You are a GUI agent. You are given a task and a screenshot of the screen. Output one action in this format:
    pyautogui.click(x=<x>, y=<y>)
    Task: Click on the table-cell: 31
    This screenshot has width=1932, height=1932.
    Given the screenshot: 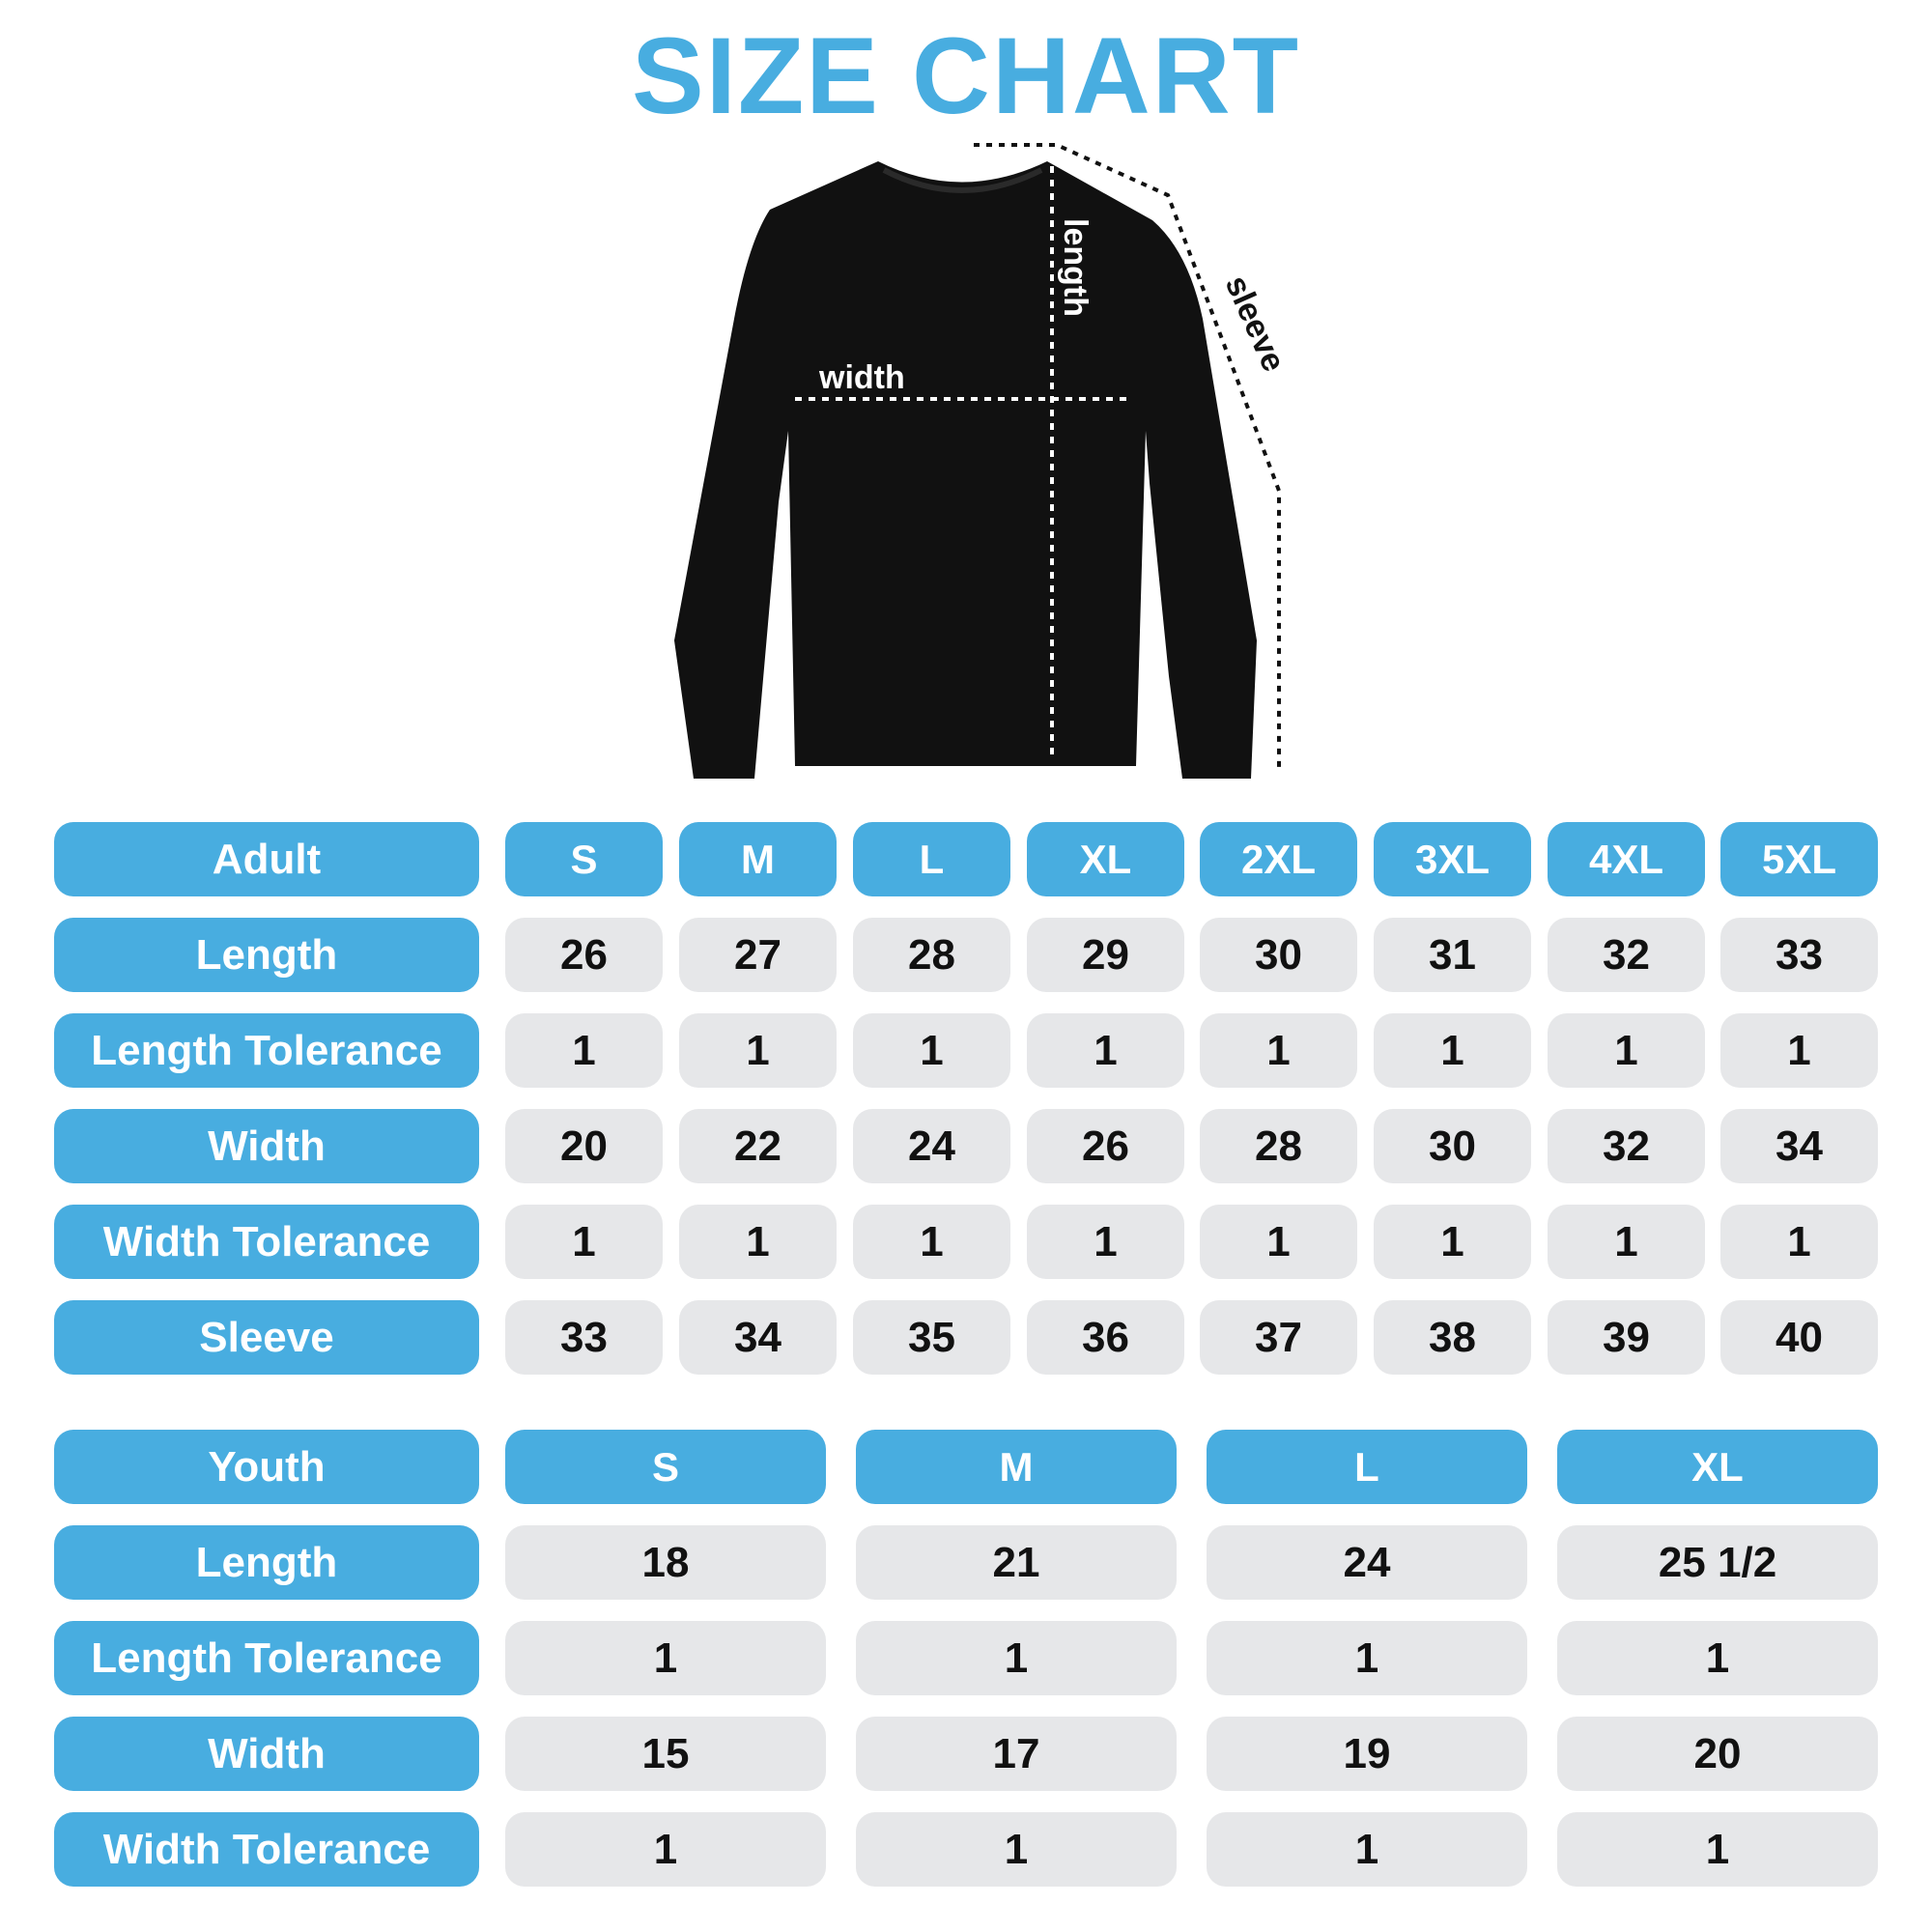 What is the action you would take?
    pyautogui.click(x=1452, y=955)
    